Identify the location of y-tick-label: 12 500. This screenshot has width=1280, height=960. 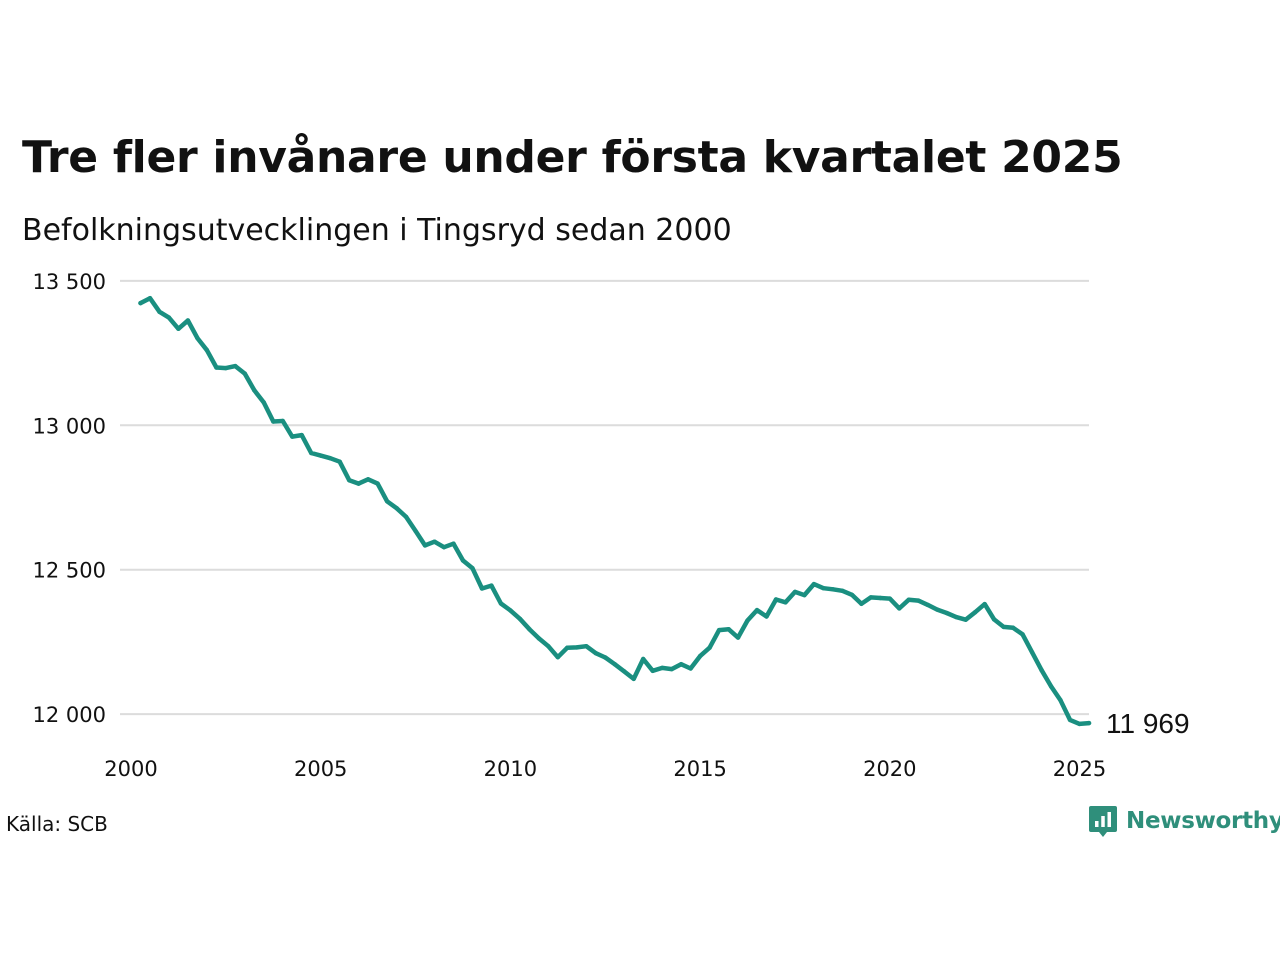
(69, 571).